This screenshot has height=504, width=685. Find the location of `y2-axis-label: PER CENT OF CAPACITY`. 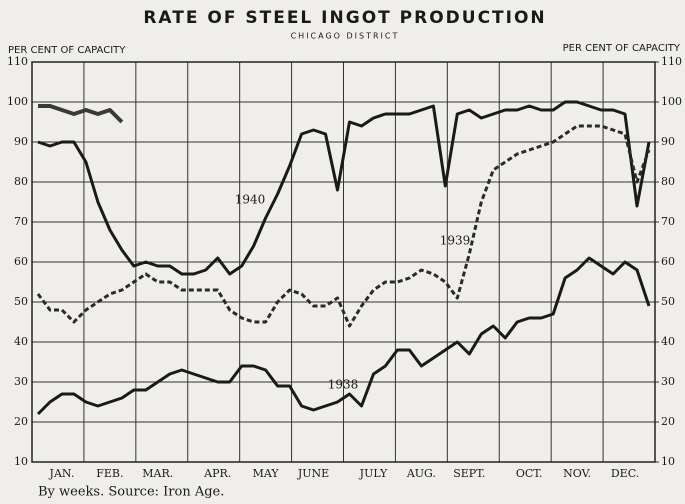

y2-axis-label: PER CENT OF CAPACITY is located at coordinates (622, 48).